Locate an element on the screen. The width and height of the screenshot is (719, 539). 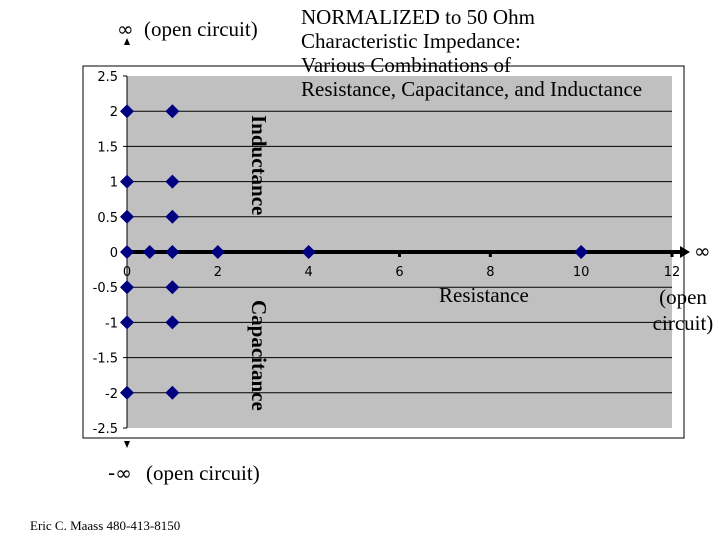
x-axis-arrow-icon is located at coordinates (685, 252).